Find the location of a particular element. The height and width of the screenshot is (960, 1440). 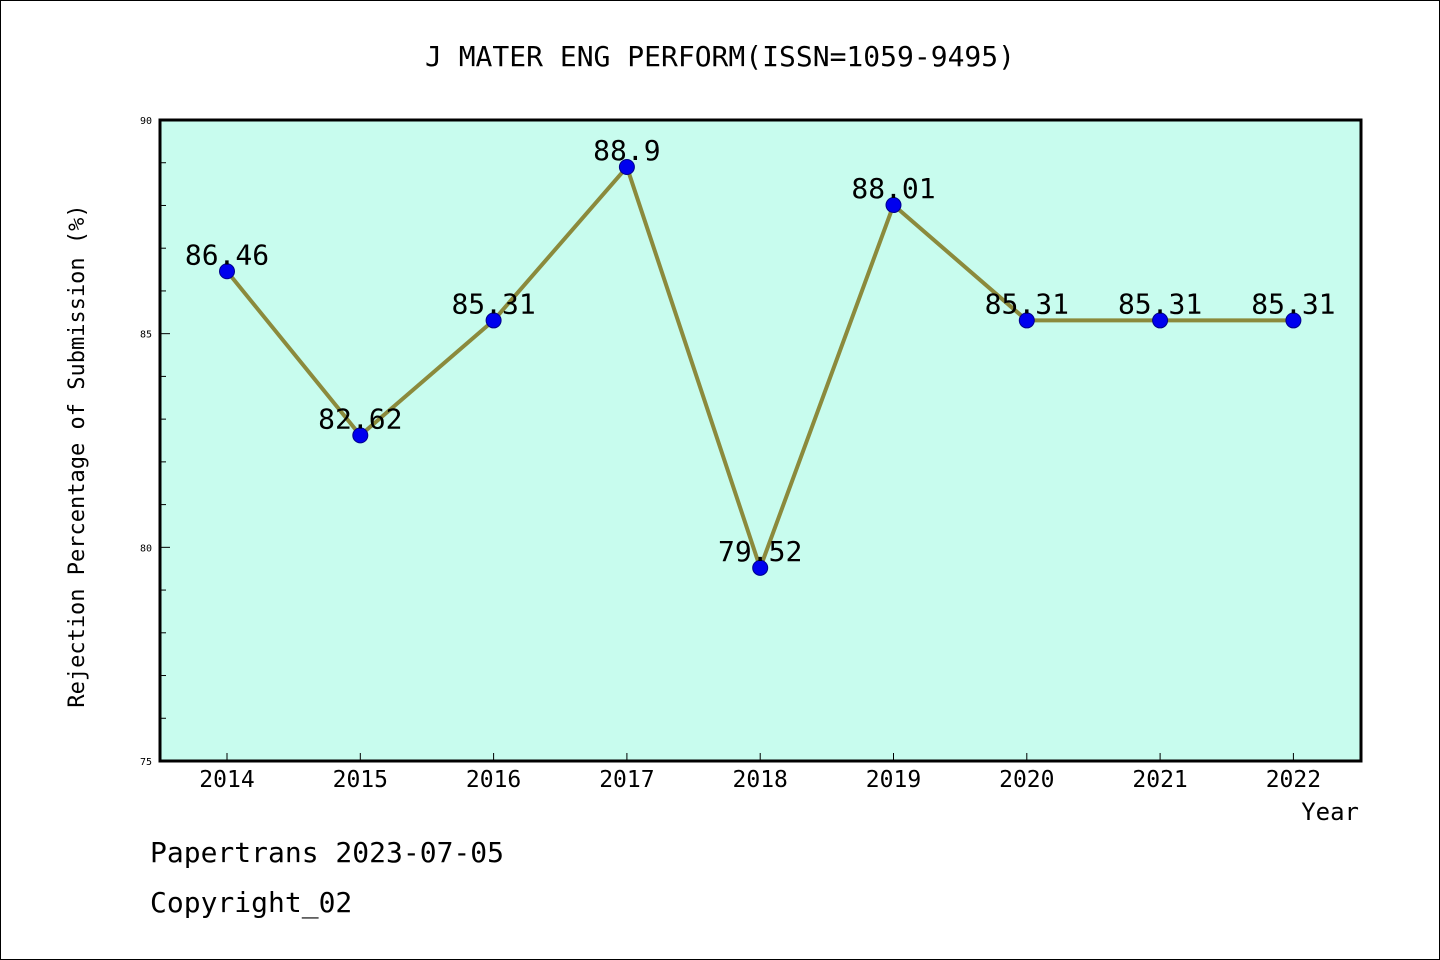

footer-copyright: Copyright_02 is located at coordinates (251, 902).